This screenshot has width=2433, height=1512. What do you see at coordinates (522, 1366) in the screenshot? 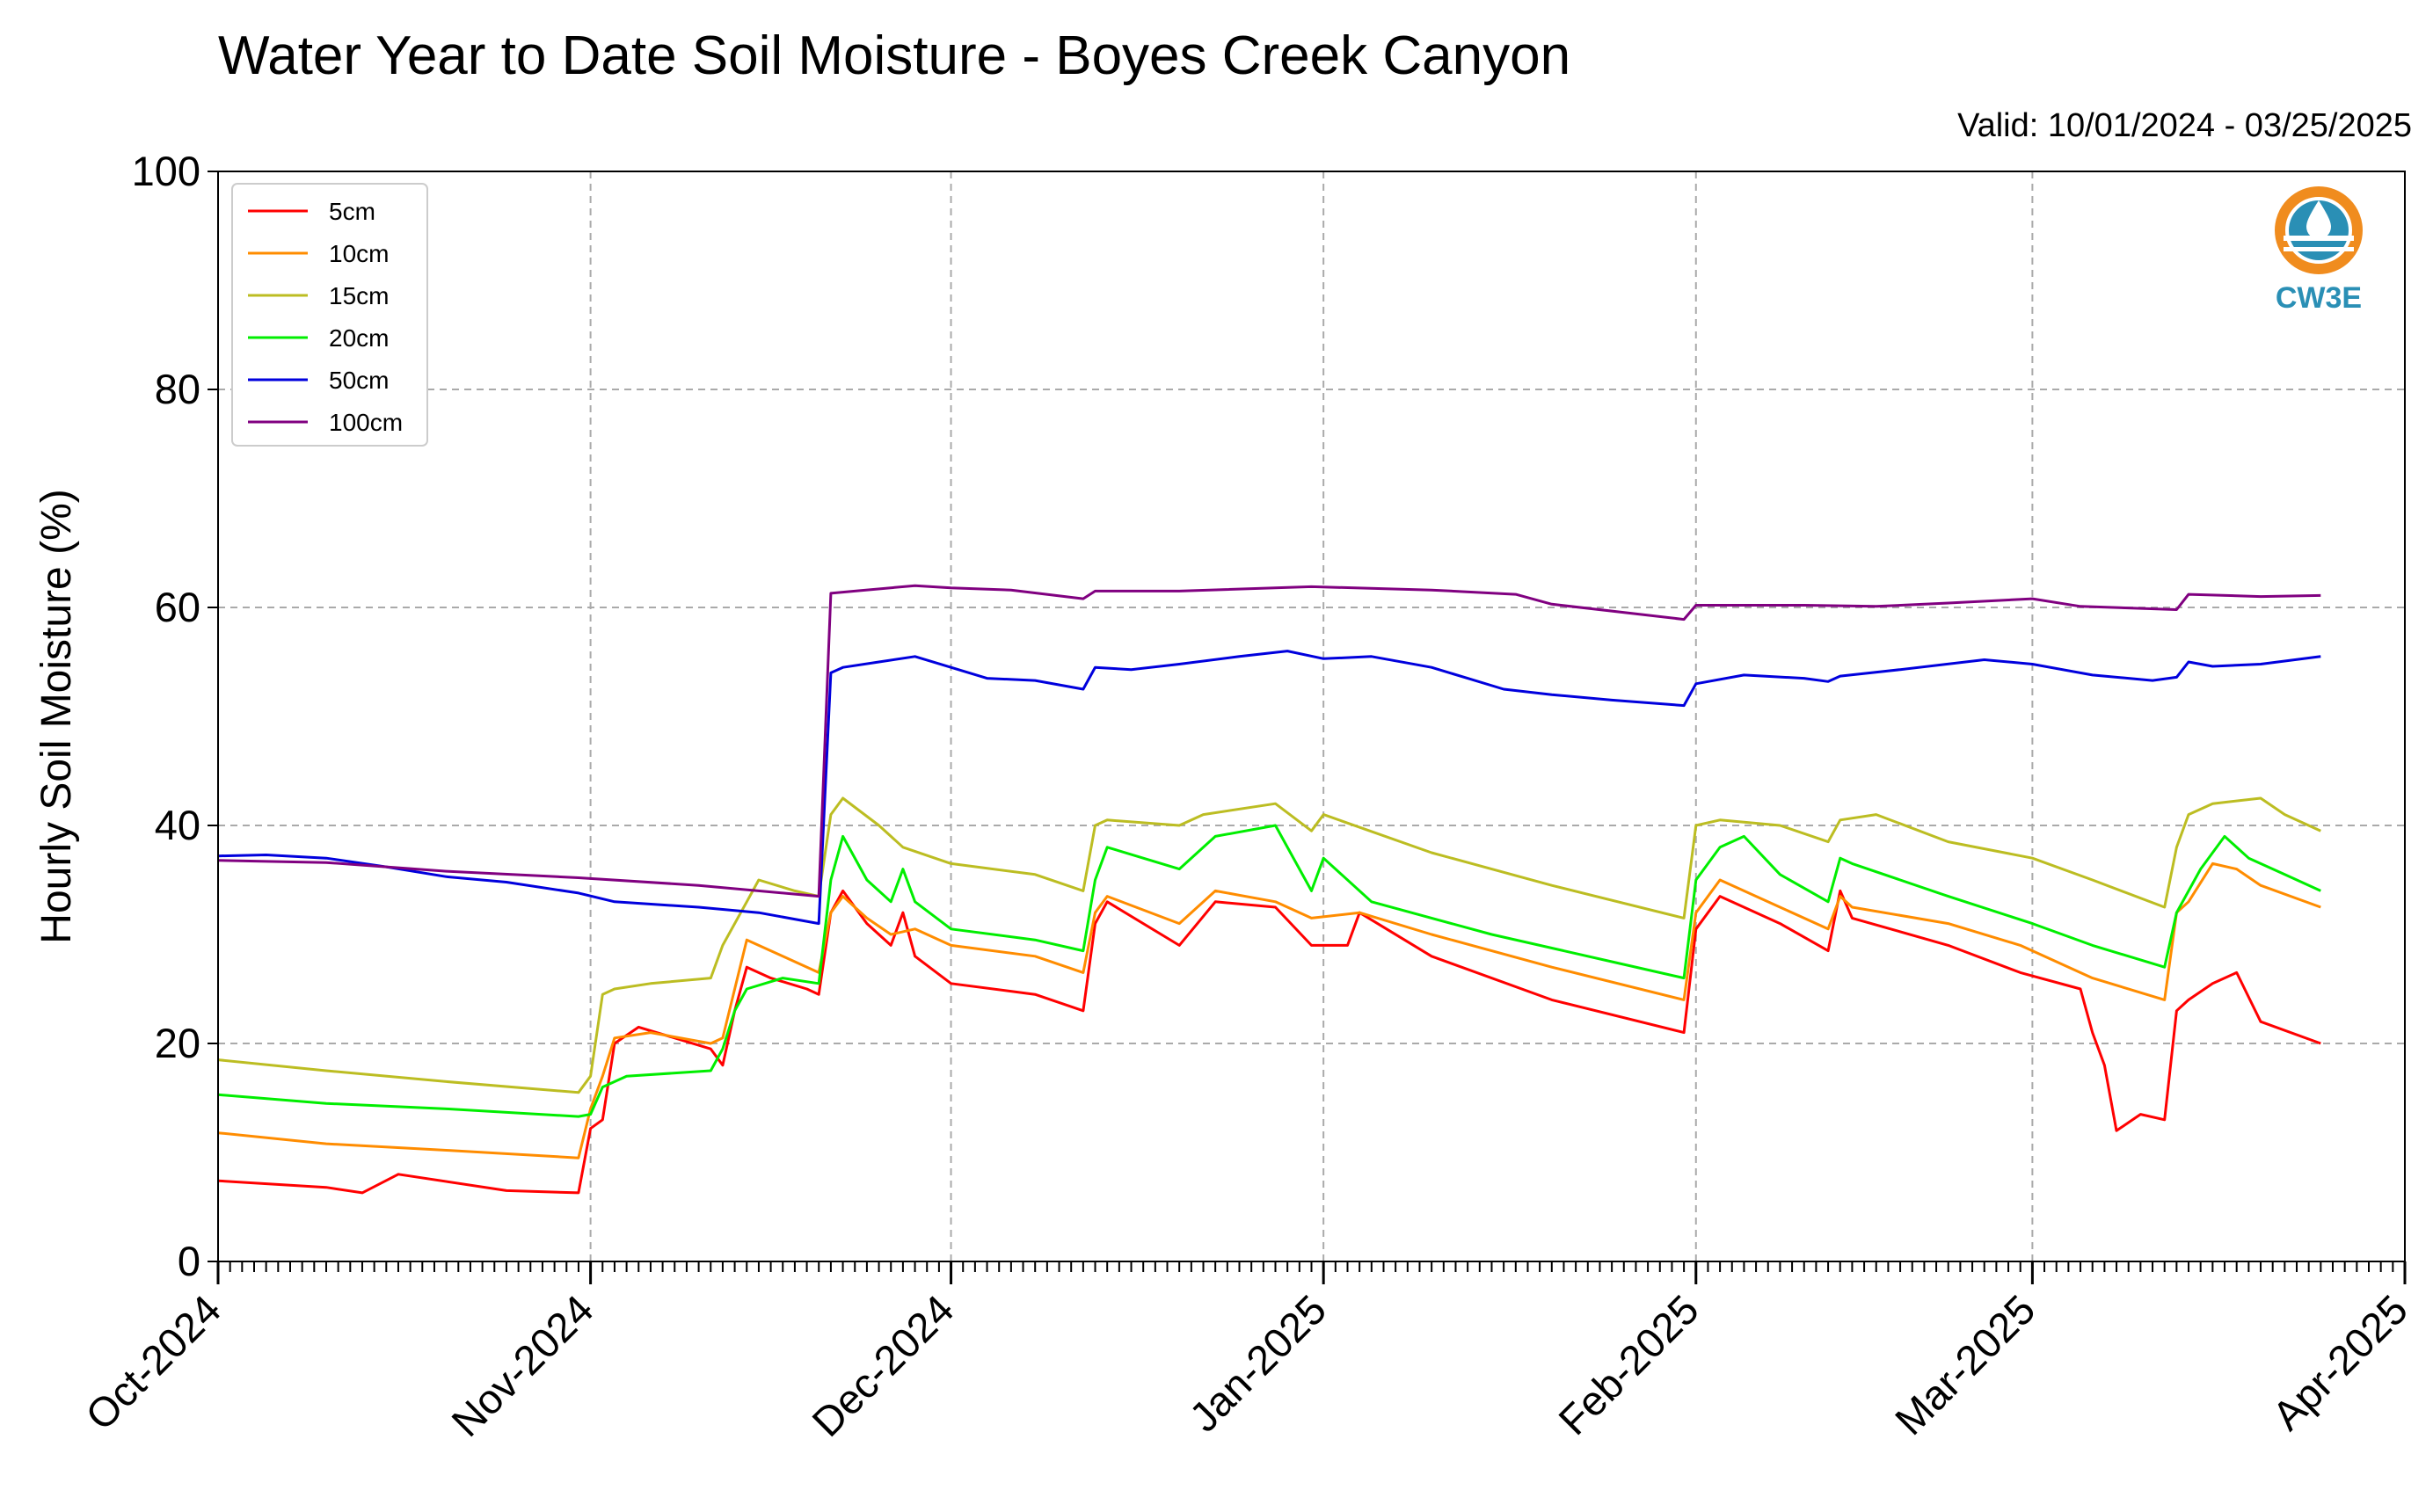
I see `x-tick-label: Nov-2024` at bounding box center [522, 1366].